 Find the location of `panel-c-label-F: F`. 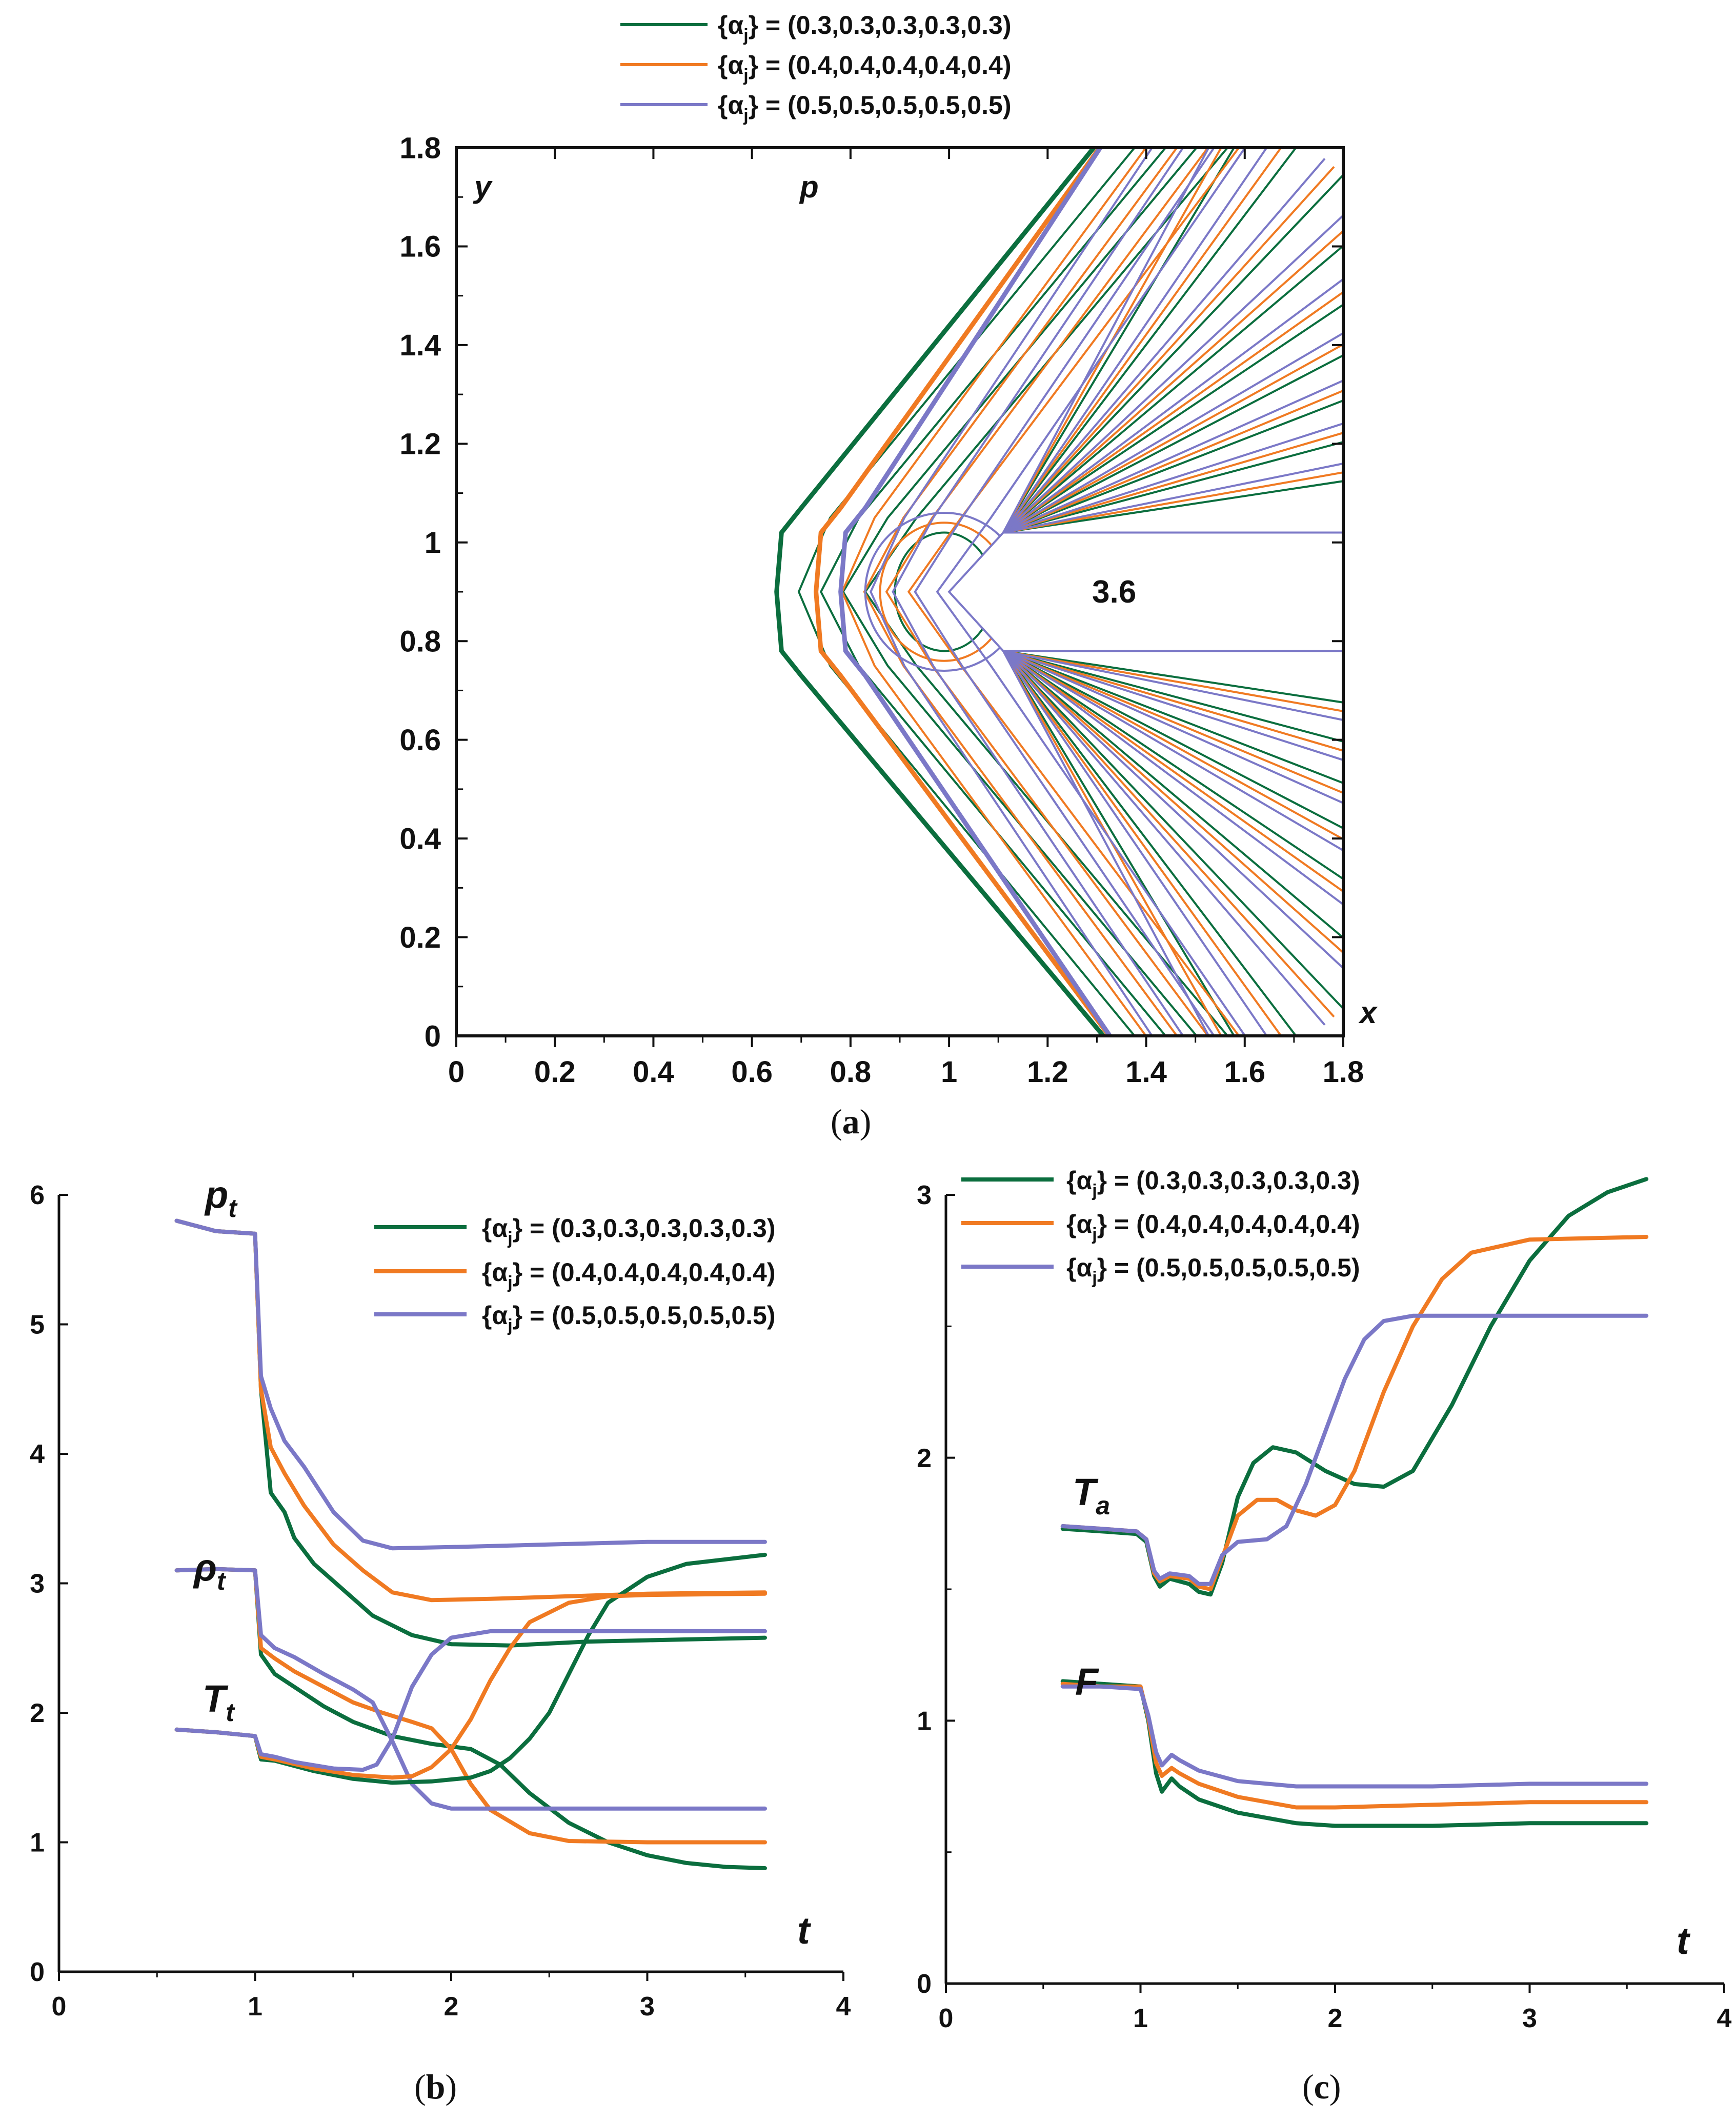

panel-c-label-F: F is located at coordinates (1087, 1681).